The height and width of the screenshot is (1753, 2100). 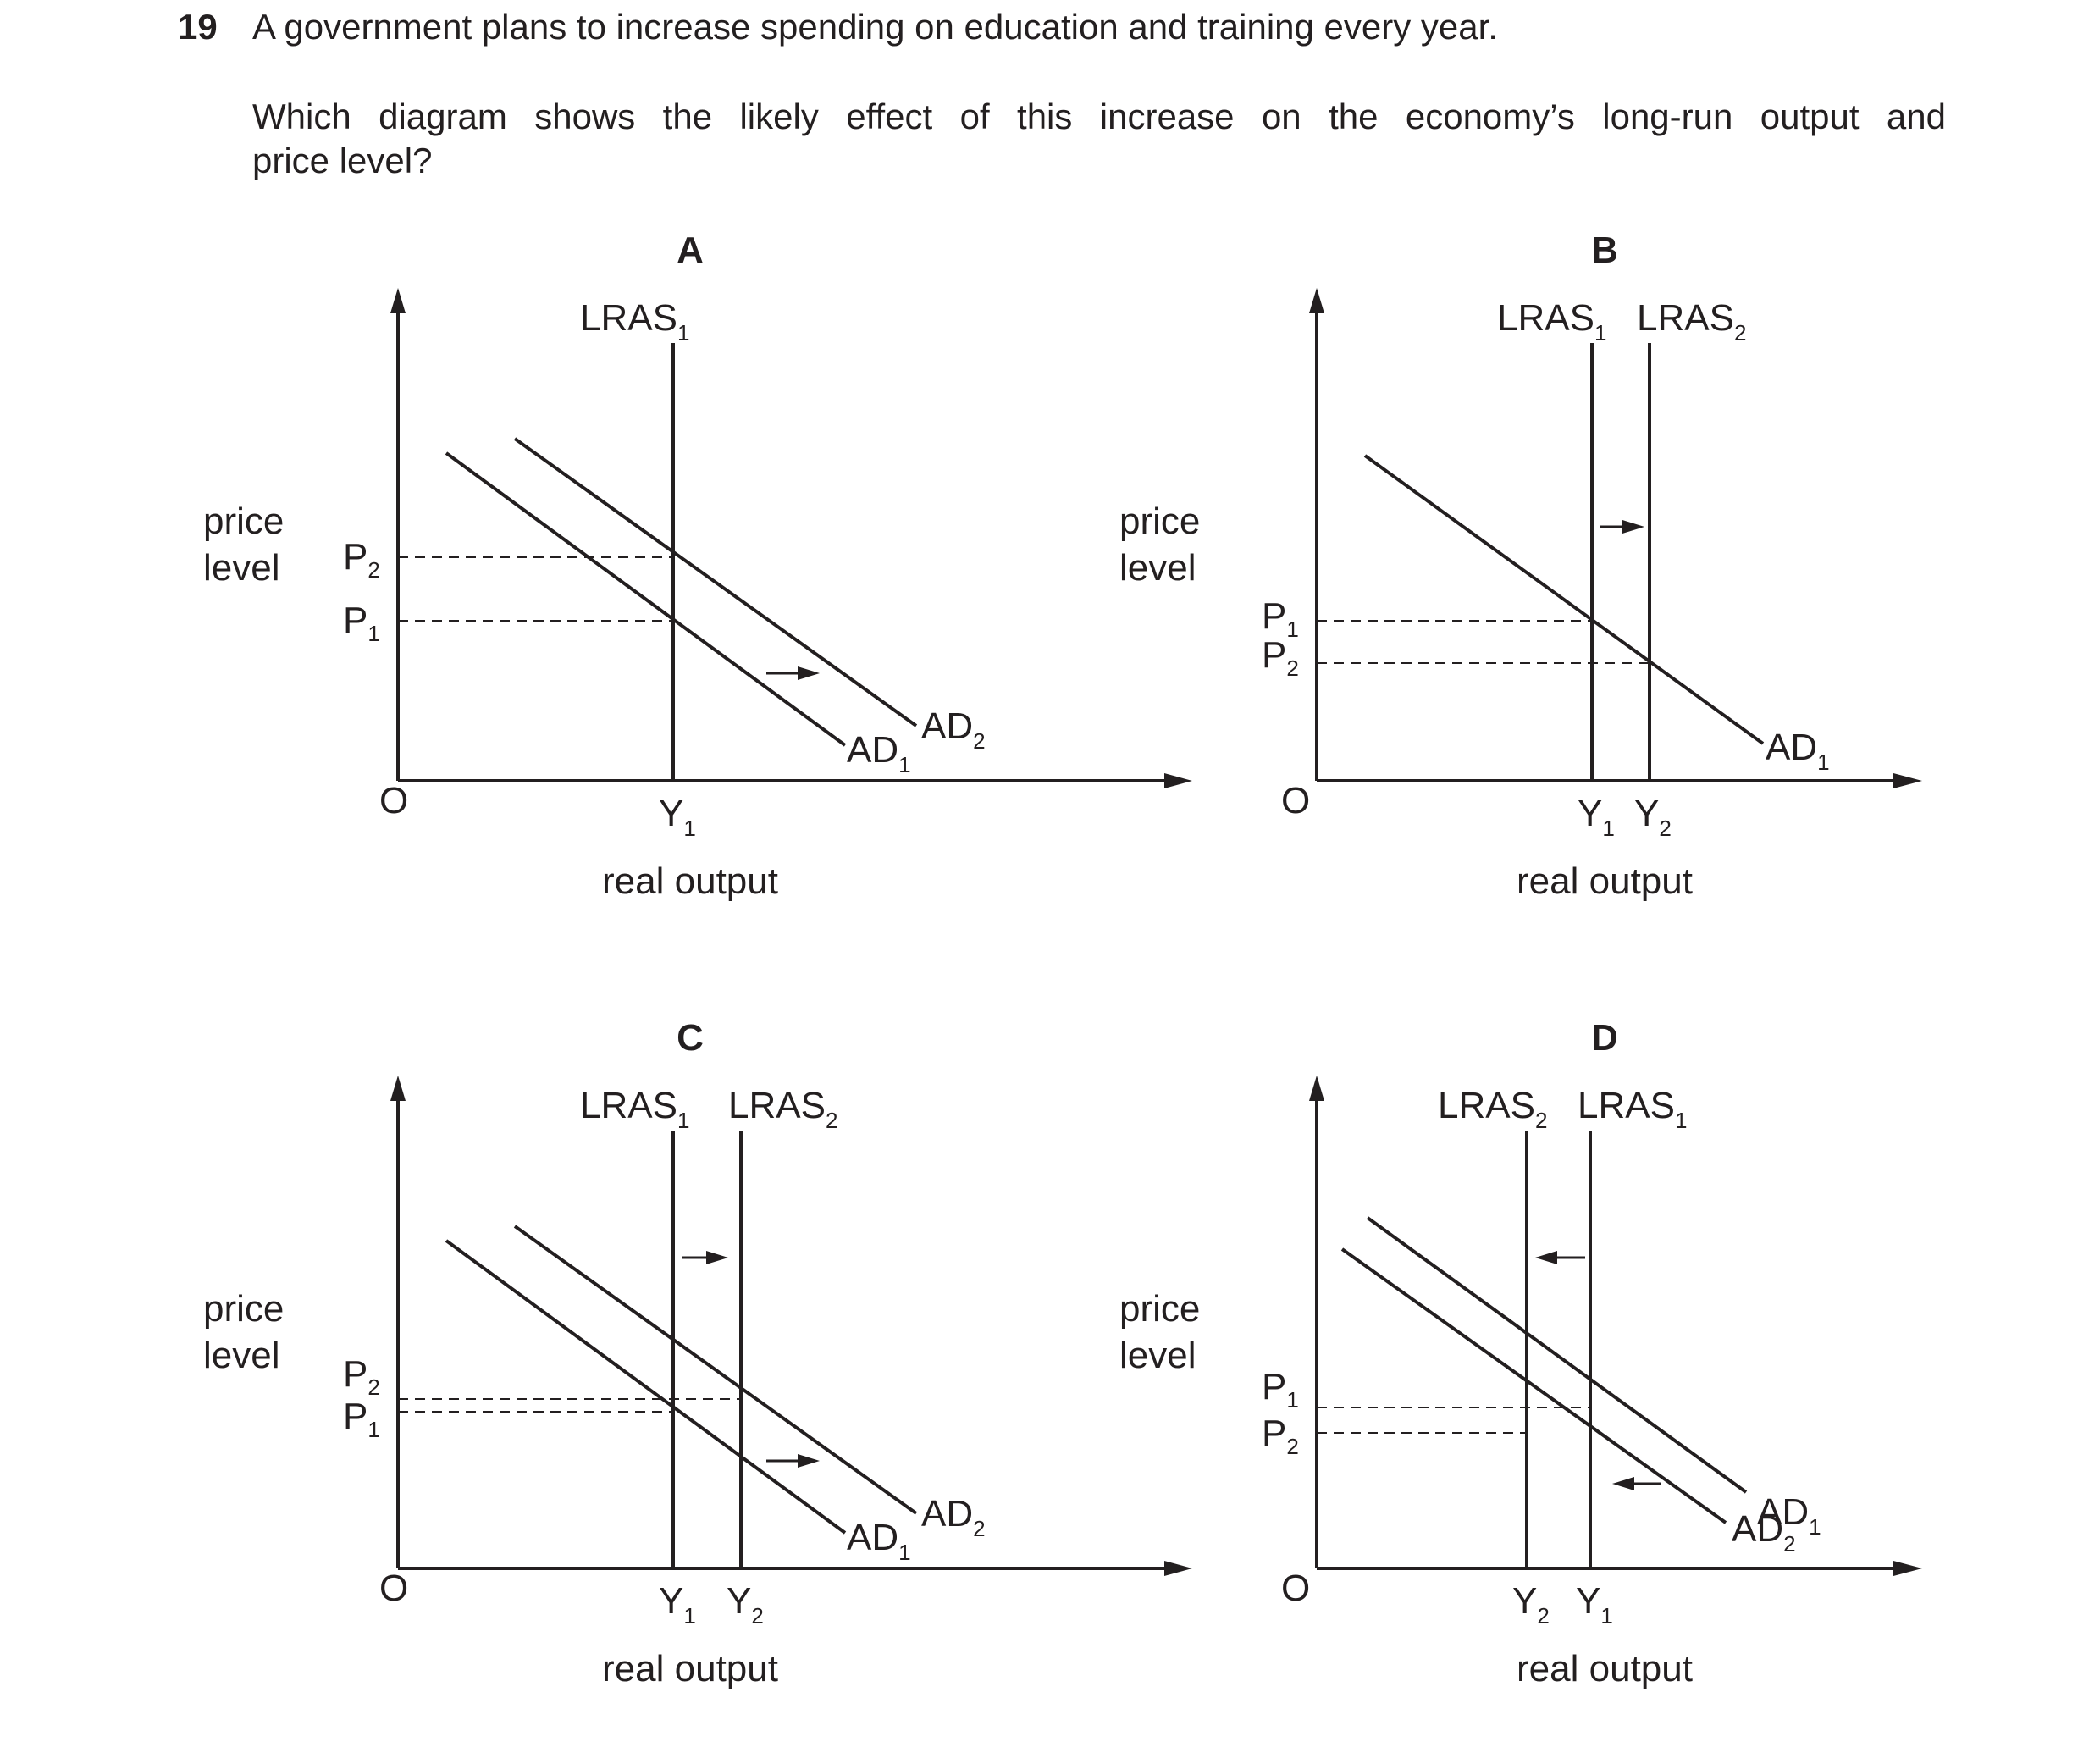 What do you see at coordinates (634, 321) in the screenshot?
I see `lras-label: LRAS1` at bounding box center [634, 321].